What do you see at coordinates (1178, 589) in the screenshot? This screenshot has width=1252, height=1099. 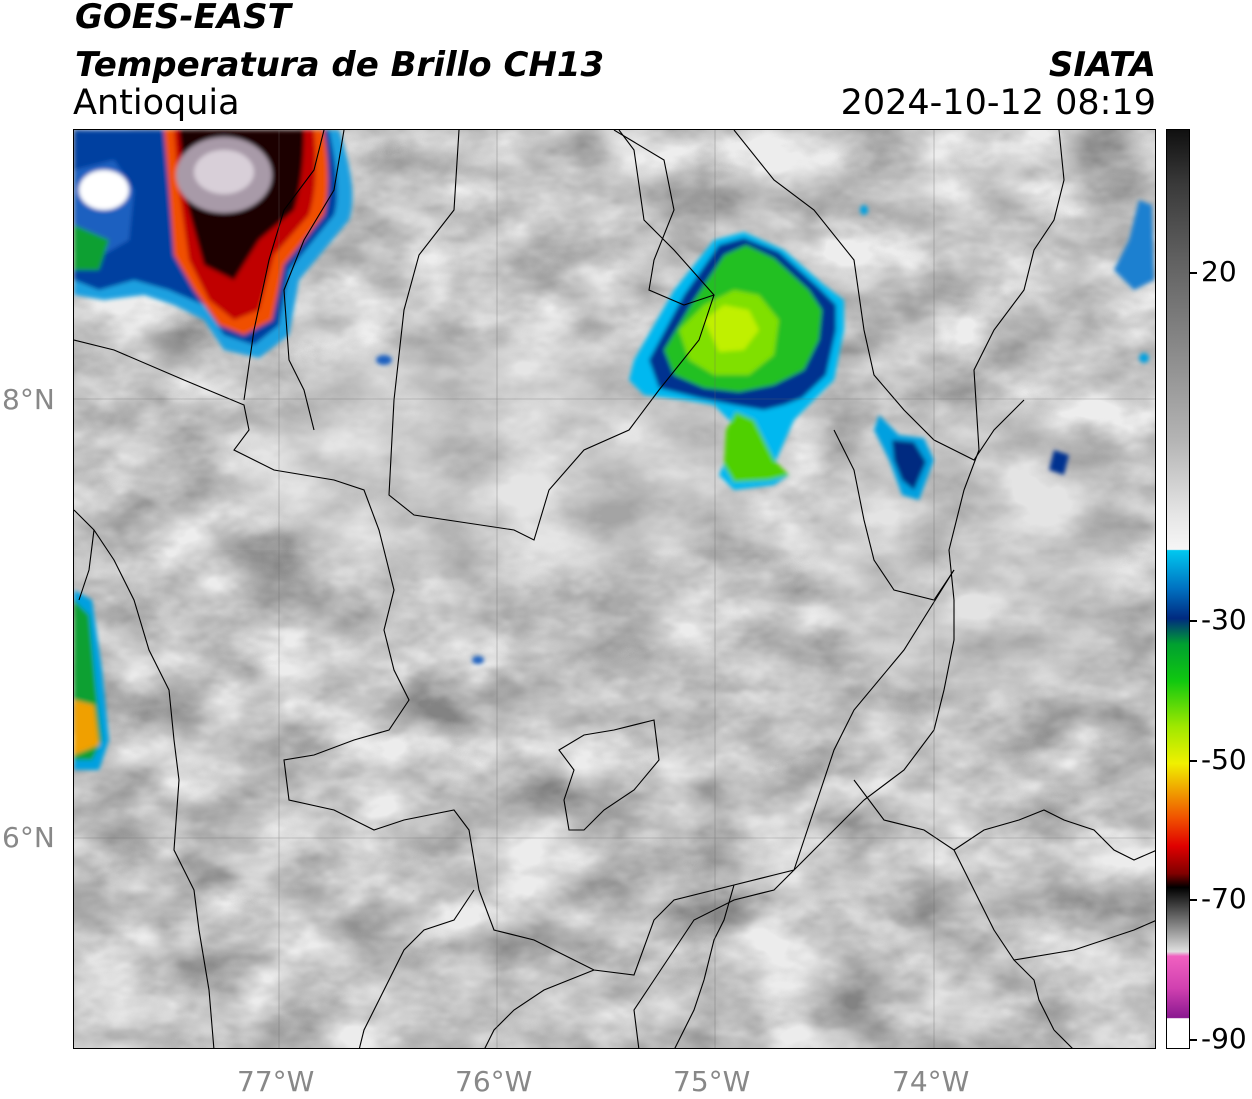 I see `colorbar` at bounding box center [1178, 589].